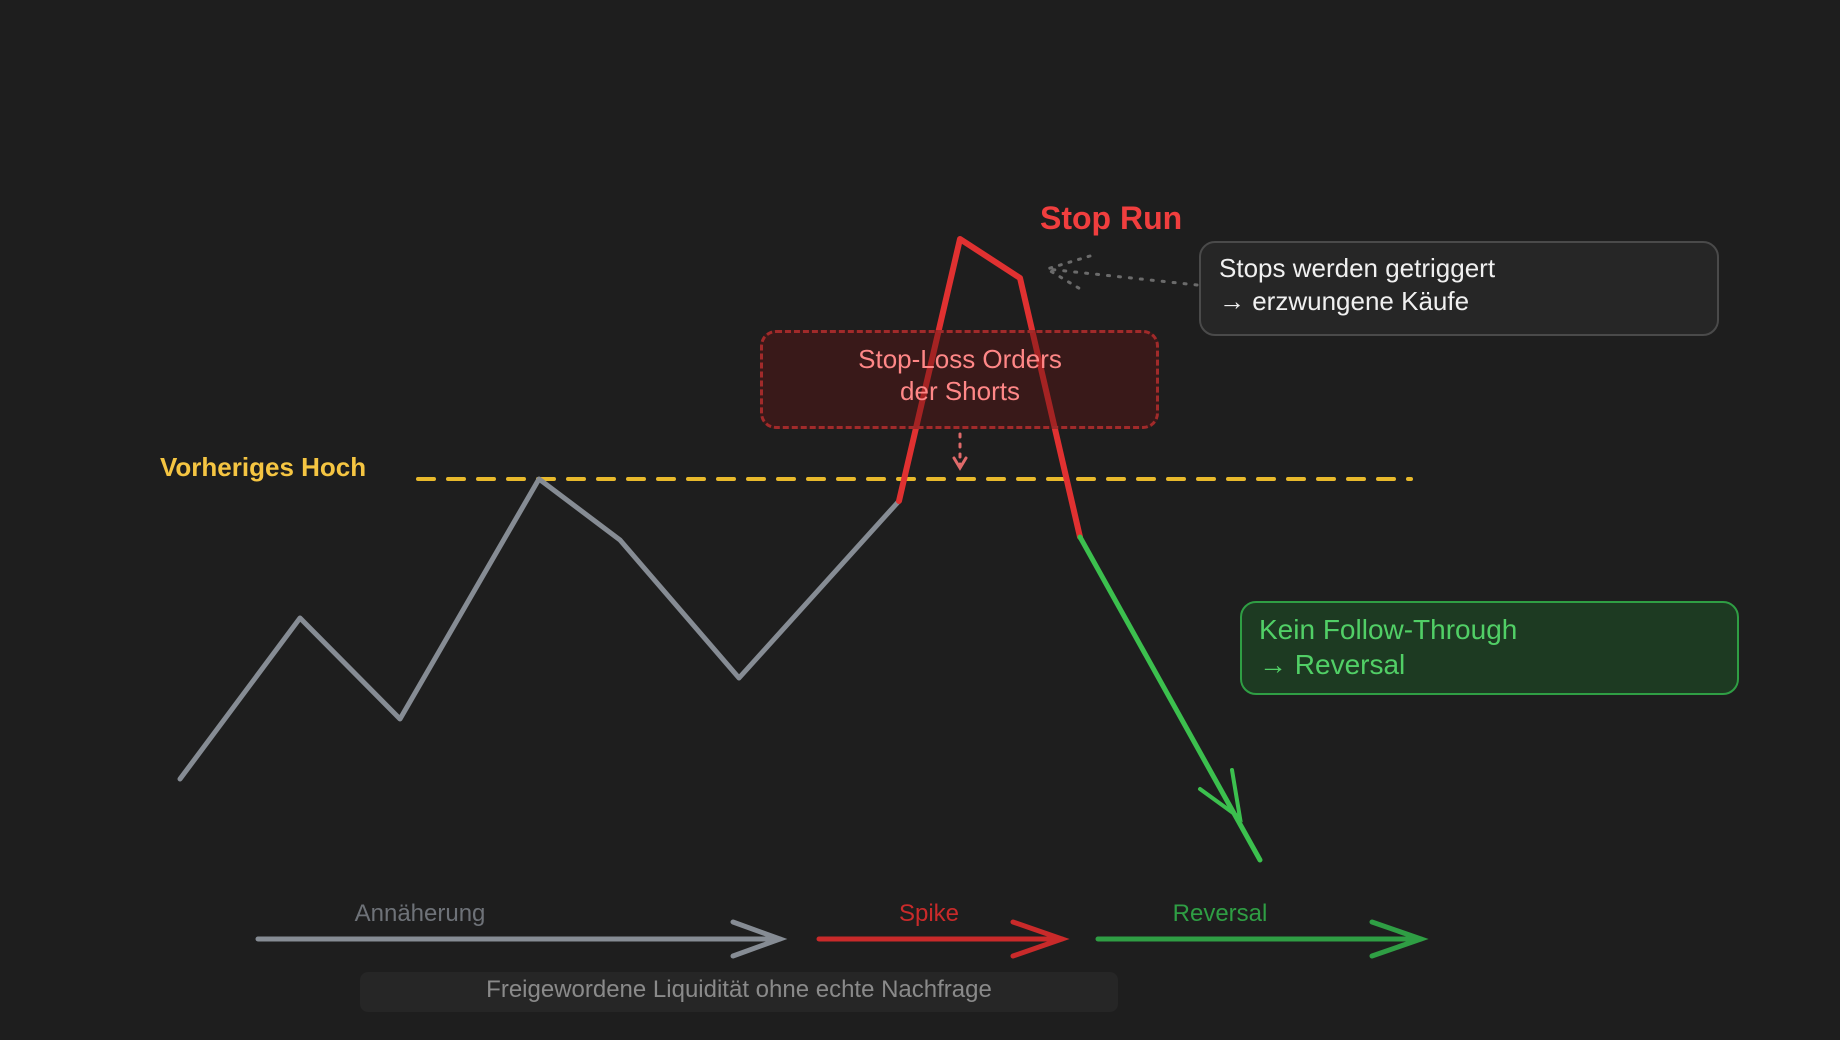 Image resolution: width=1840 pixels, height=1040 pixels. What do you see at coordinates (1067, 273) in the screenshot?
I see `stops-connector-arrowhead-icon` at bounding box center [1067, 273].